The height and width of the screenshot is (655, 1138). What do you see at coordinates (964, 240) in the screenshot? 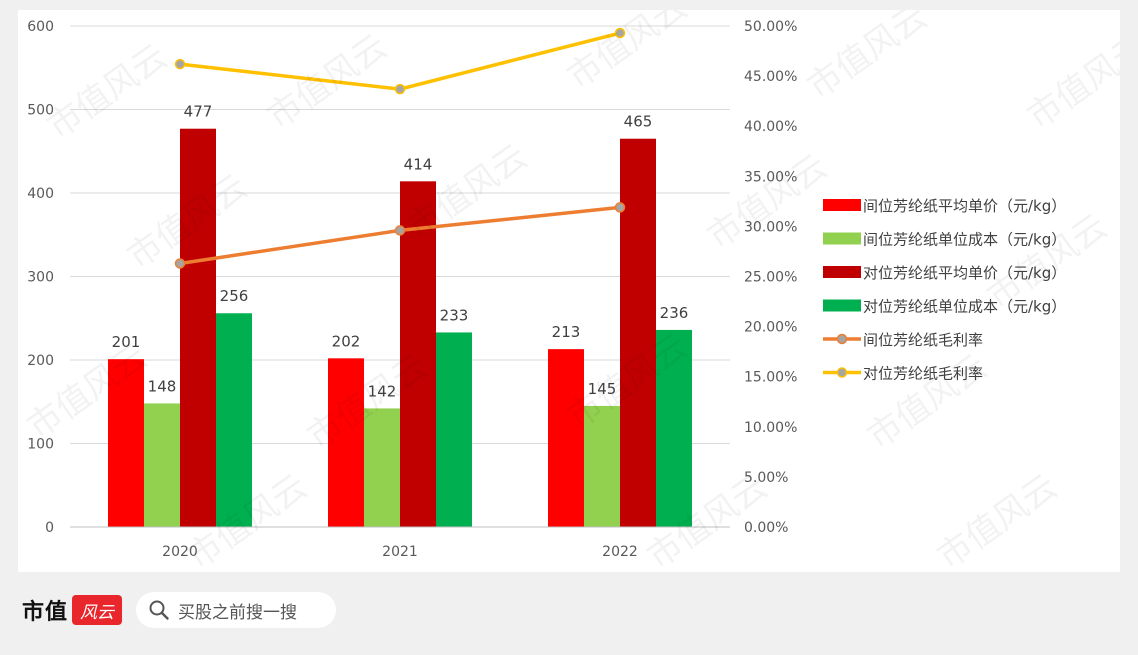
I see `legend-label: 间位芳纶纸单位成本（元/kg）` at bounding box center [964, 240].